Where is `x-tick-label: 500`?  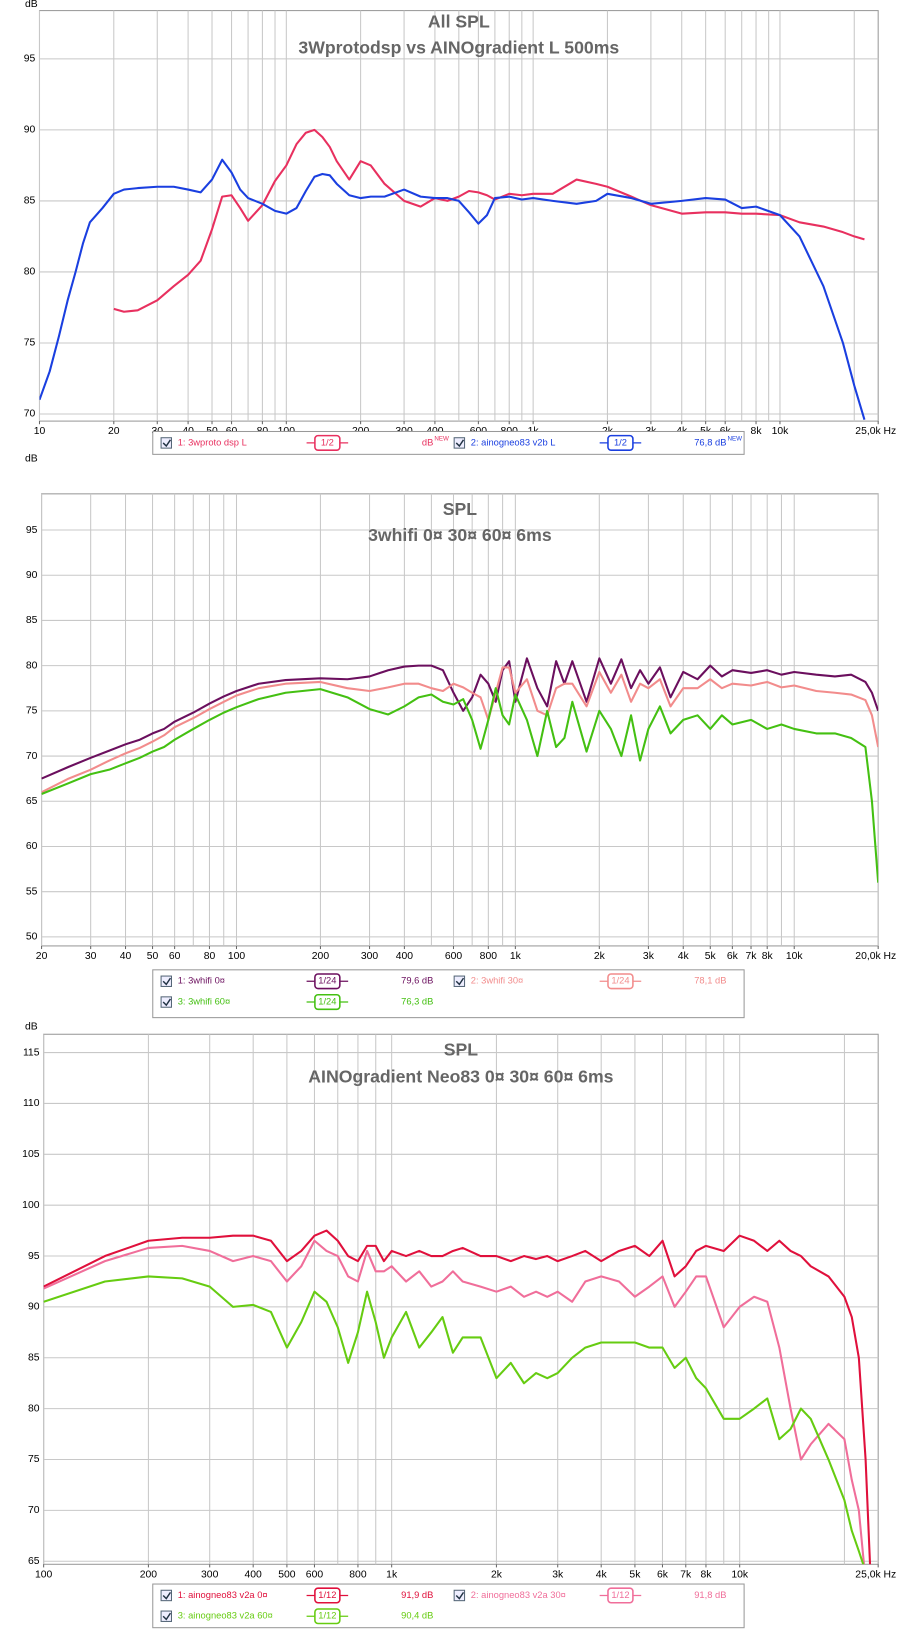
x-tick-label: 500 is located at coordinates (287, 1574).